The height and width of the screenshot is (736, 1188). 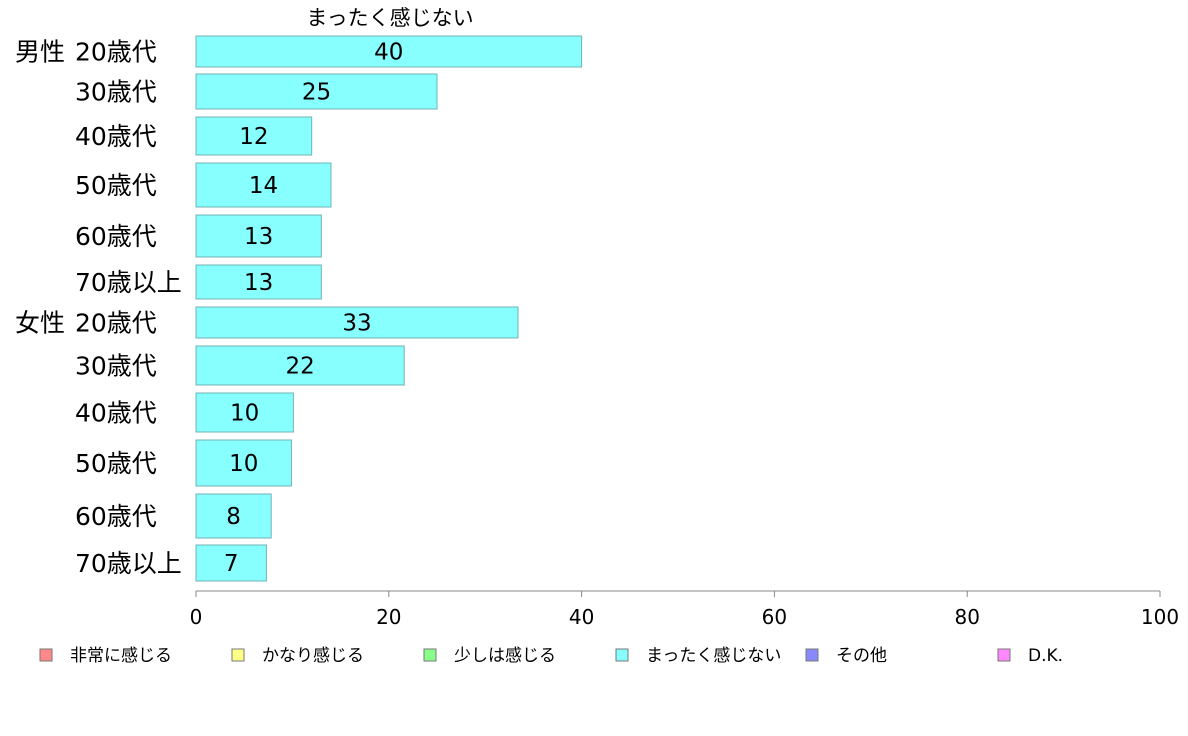 What do you see at coordinates (774, 617) in the screenshot?
I see `x-tick-label: 60` at bounding box center [774, 617].